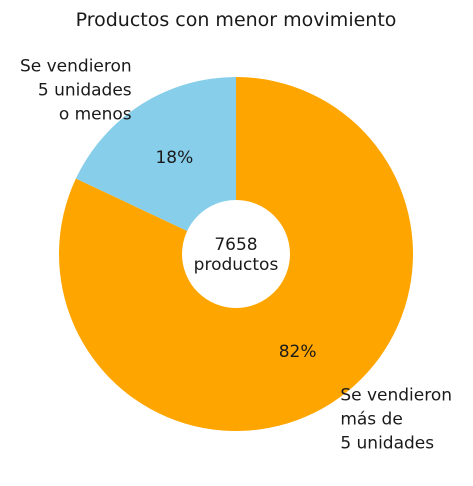 The width and height of the screenshot is (473, 486). What do you see at coordinates (85, 91) in the screenshot?
I see `slice-1-label-line: 5 unidades` at bounding box center [85, 91].